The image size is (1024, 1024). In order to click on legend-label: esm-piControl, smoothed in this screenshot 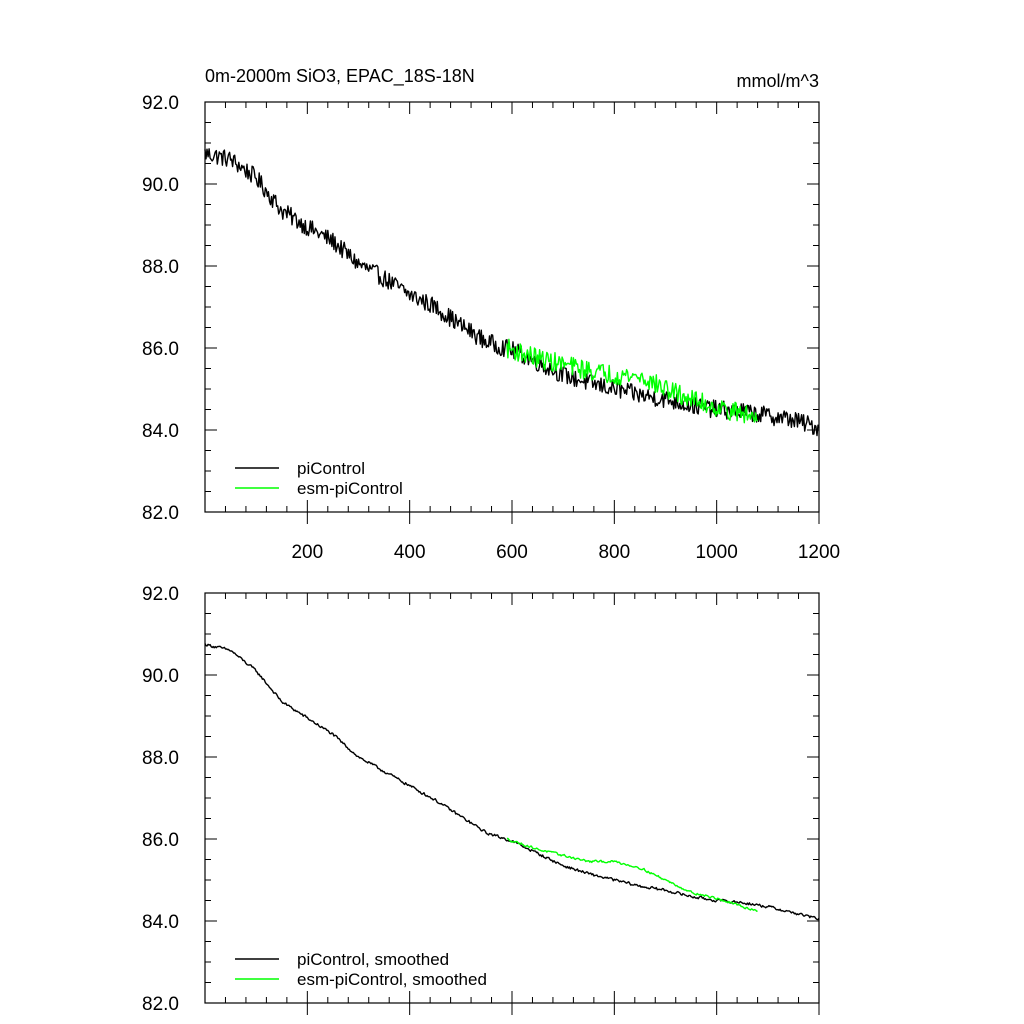, I will do `click(392, 979)`.